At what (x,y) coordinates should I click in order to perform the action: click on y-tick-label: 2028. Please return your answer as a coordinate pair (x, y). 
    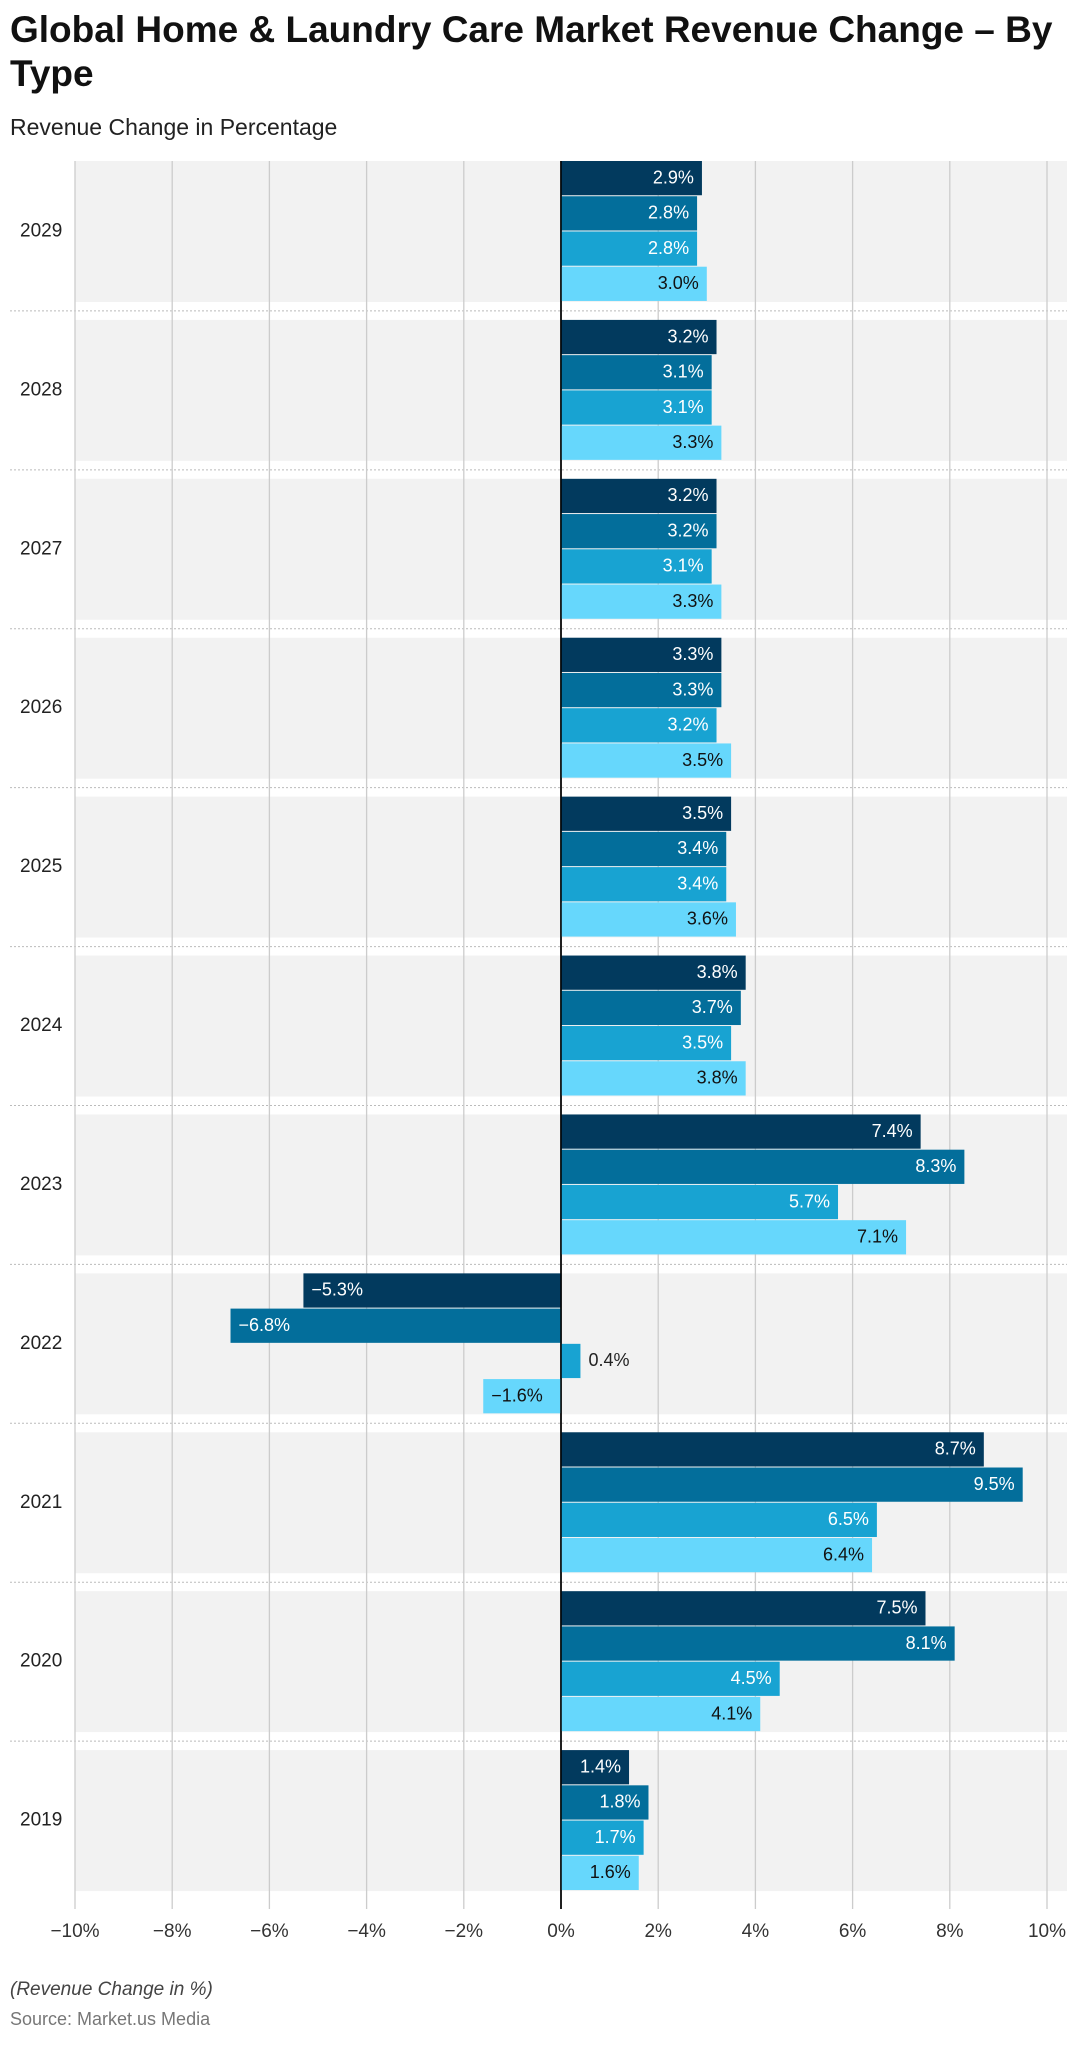
    Looking at the image, I should click on (41, 389).